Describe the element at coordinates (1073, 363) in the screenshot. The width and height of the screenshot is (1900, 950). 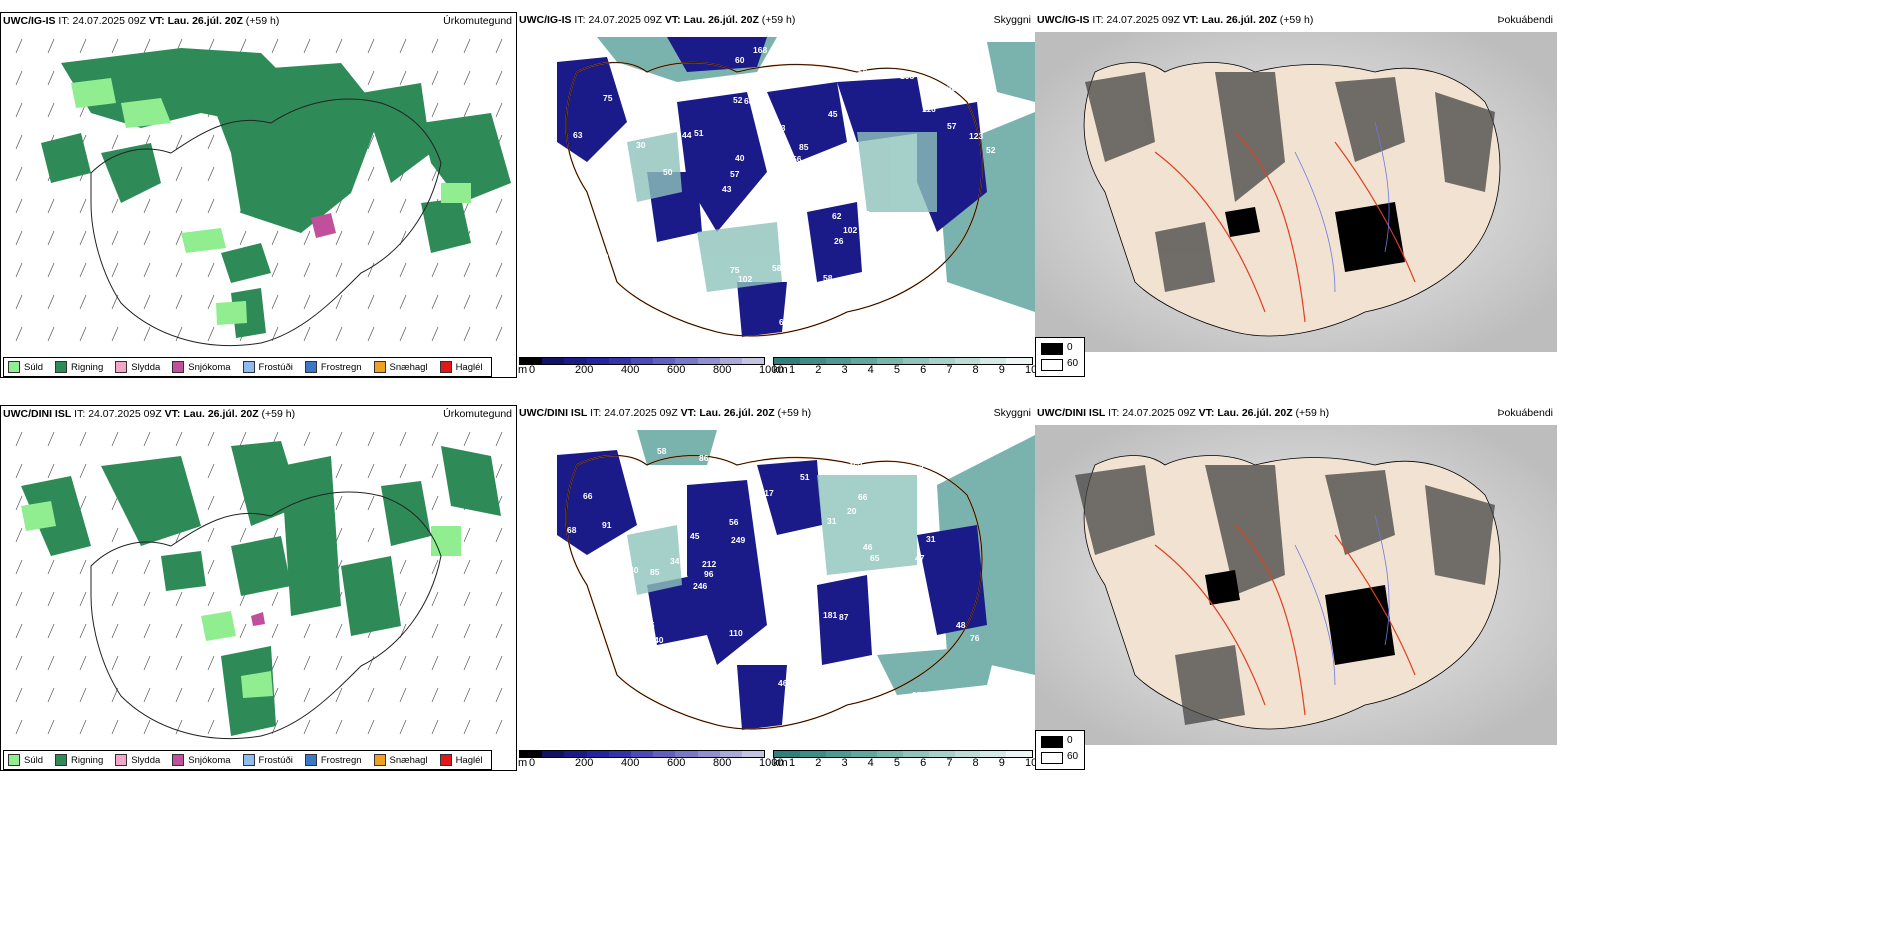
I see `fog-label-60: 60` at that location.